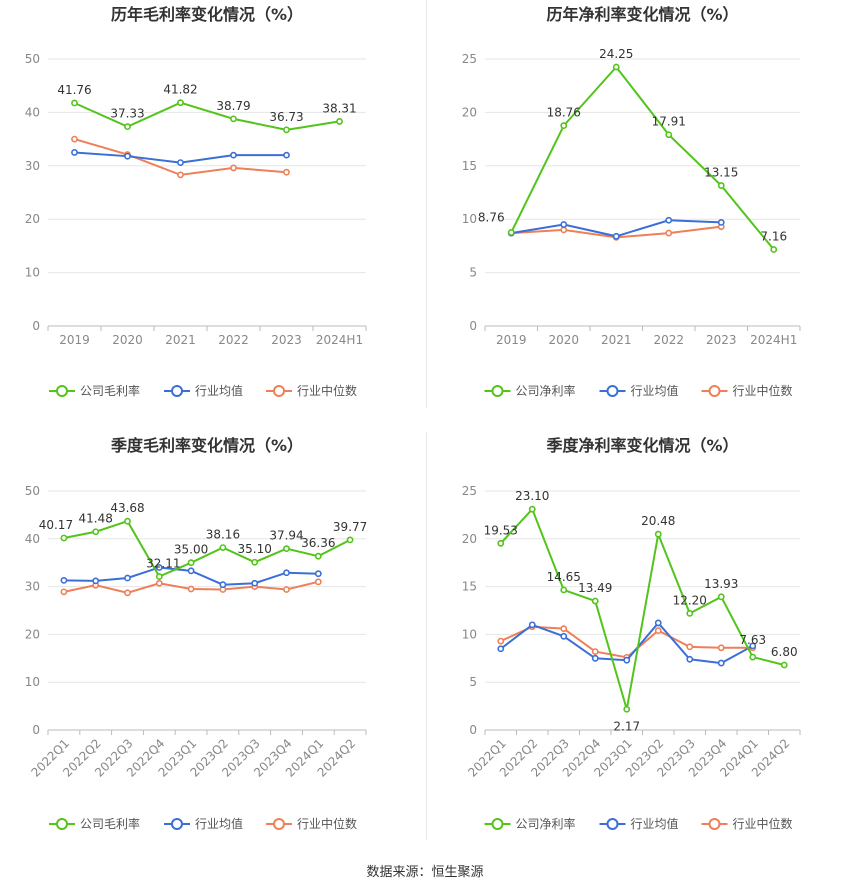 This screenshot has height=891, width=850. I want to click on data-label: 38.31, so click(339, 108).